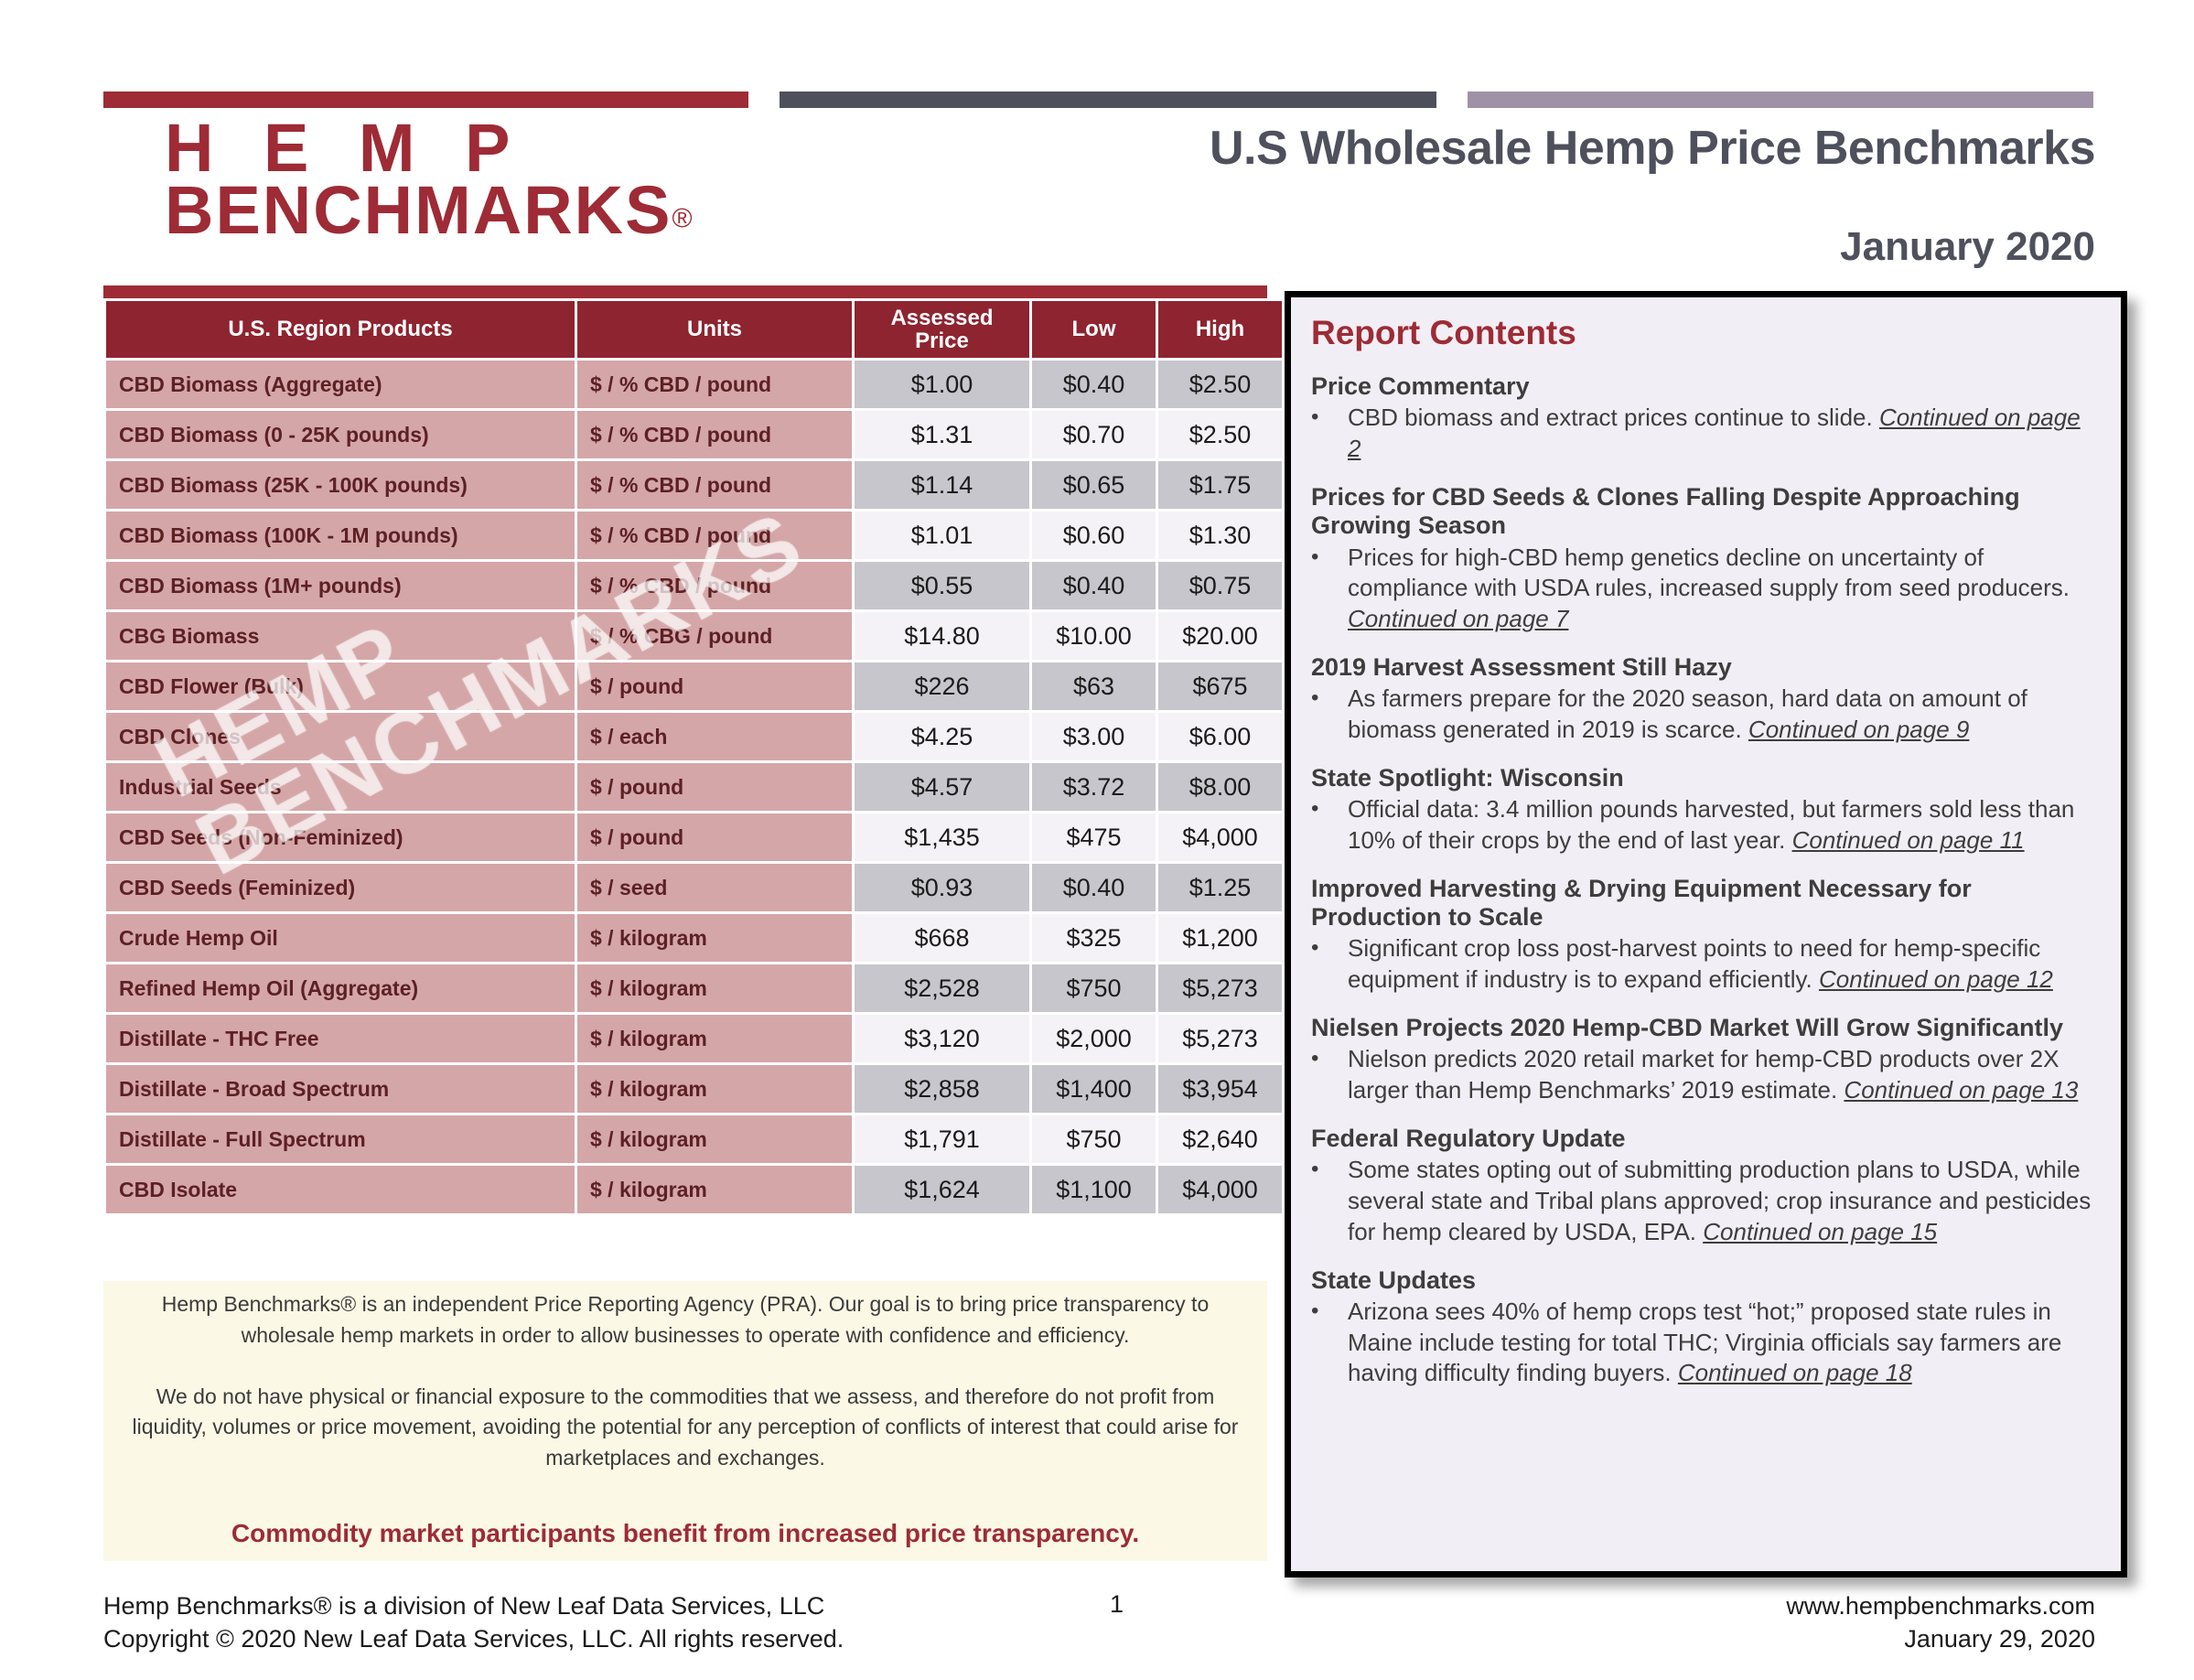 Image resolution: width=2194 pixels, height=1680 pixels. Describe the element at coordinates (942, 736) in the screenshot. I see `cell-assessed-price: $4.25` at that location.